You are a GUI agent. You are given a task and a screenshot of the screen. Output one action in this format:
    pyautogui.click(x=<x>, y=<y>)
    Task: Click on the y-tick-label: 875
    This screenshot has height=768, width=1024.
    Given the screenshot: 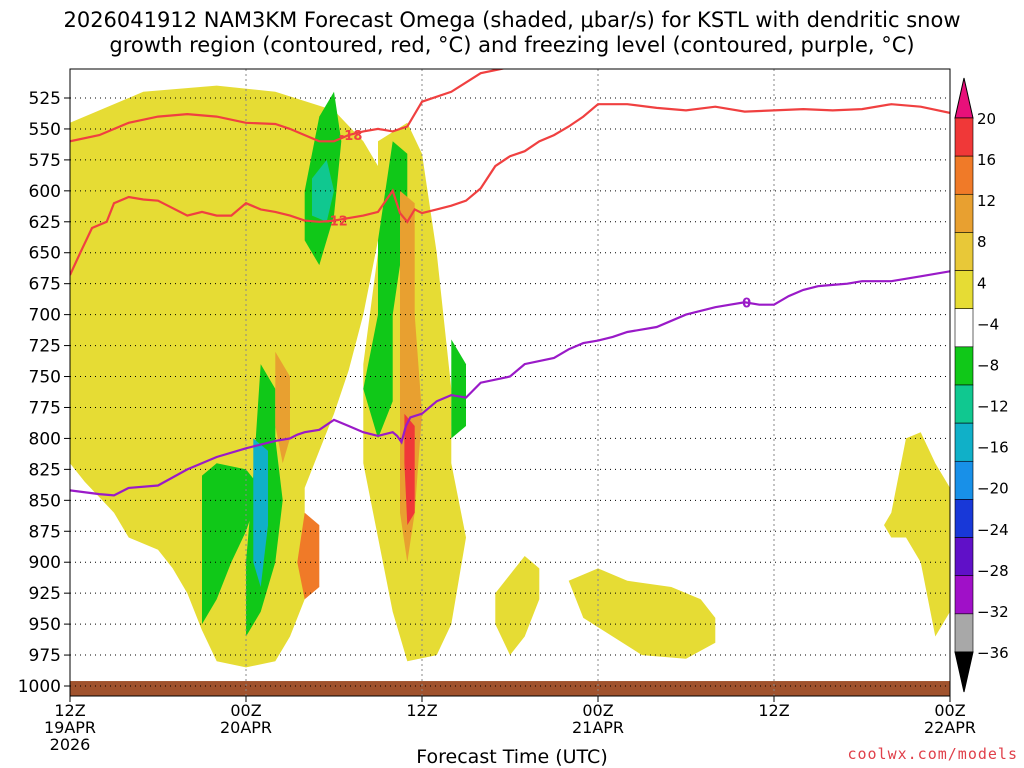 What is the action you would take?
    pyautogui.click(x=45, y=532)
    